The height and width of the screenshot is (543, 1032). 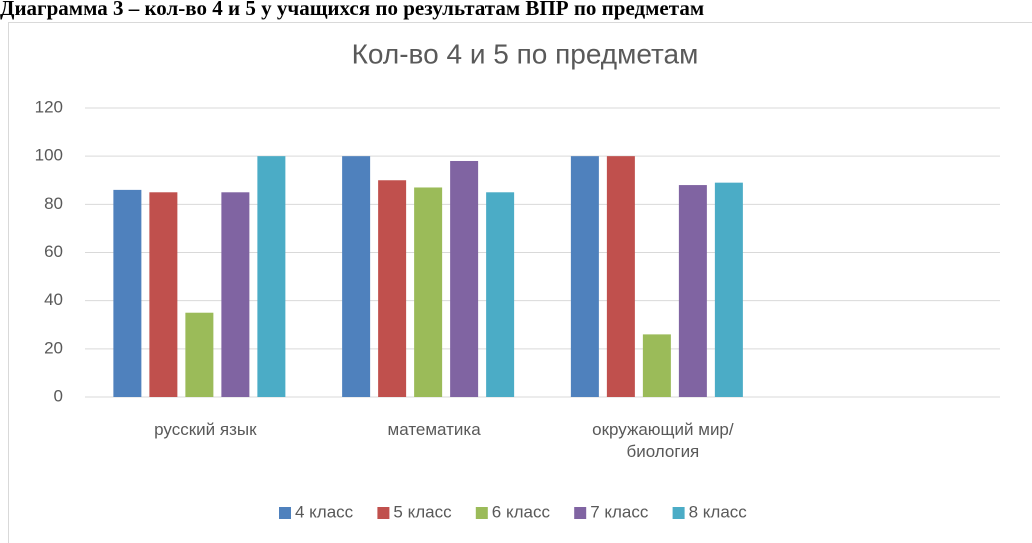 What do you see at coordinates (49, 155) in the screenshot?
I see `y-tick-label: 100` at bounding box center [49, 155].